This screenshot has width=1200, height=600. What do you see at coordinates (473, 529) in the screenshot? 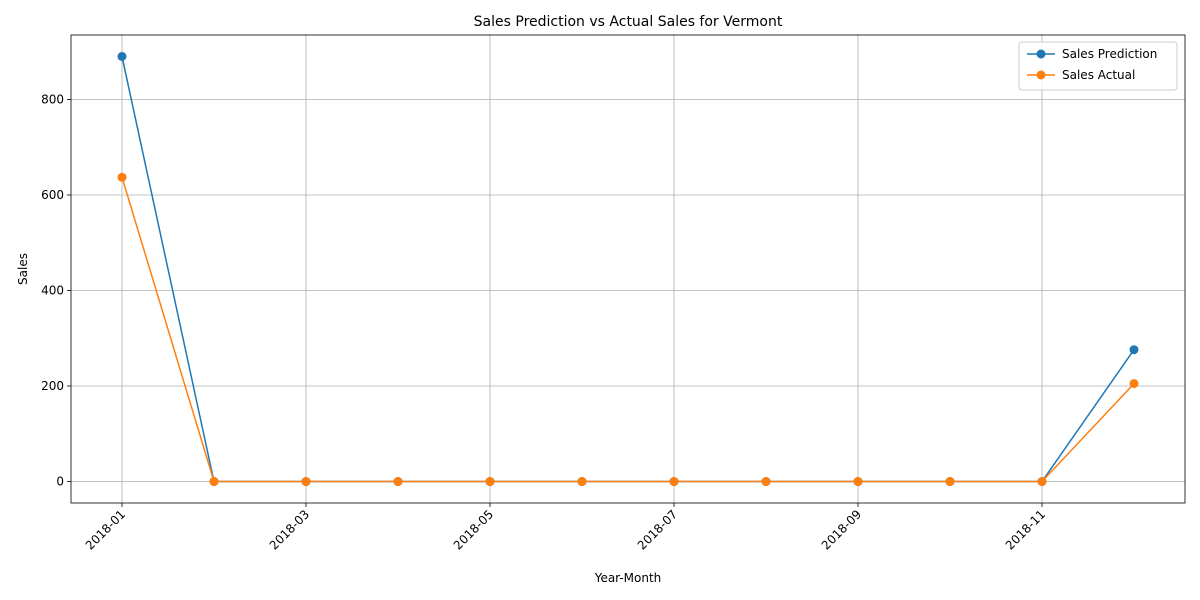
I see `x-tick-label: 2018-05` at bounding box center [473, 529].